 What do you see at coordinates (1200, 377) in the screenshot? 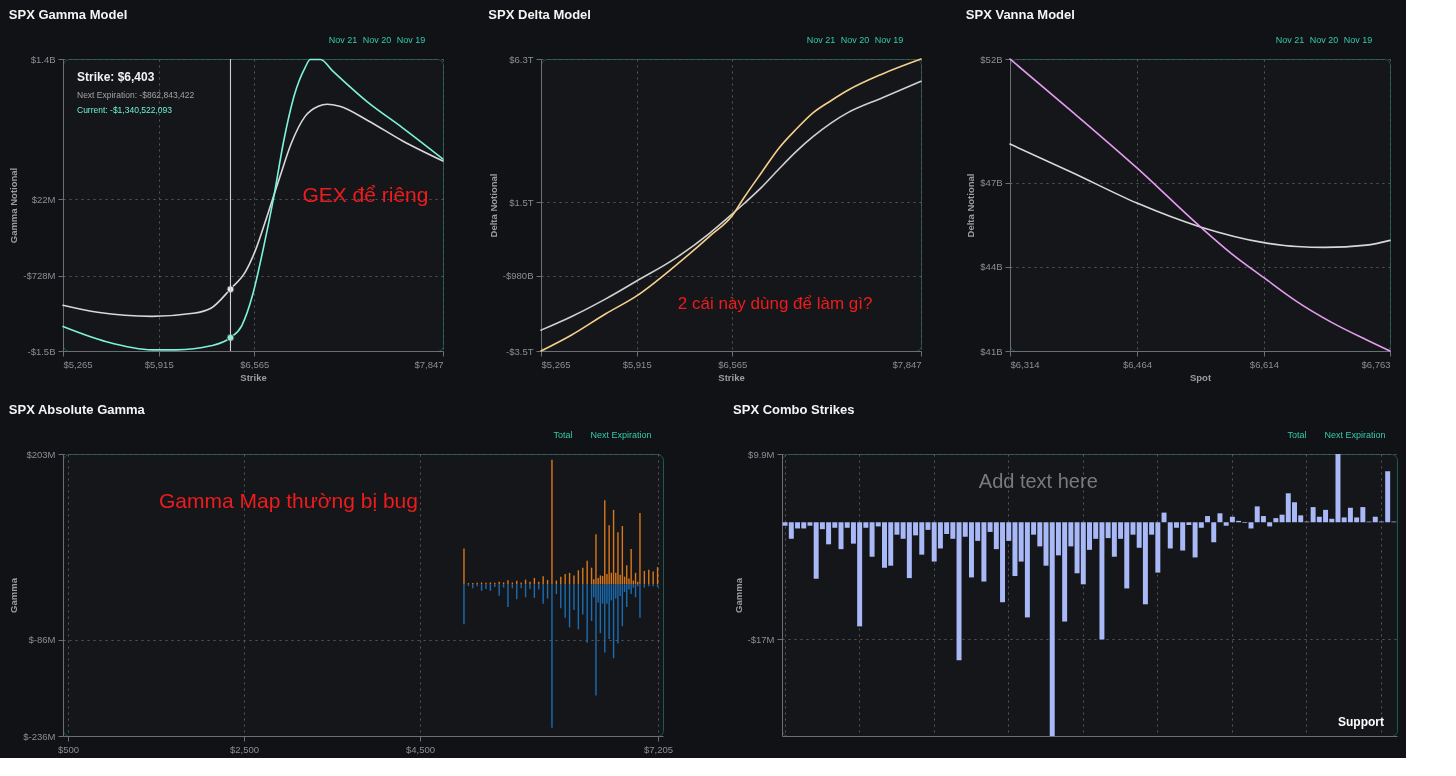
I see `x-axis-title: Spot` at bounding box center [1200, 377].